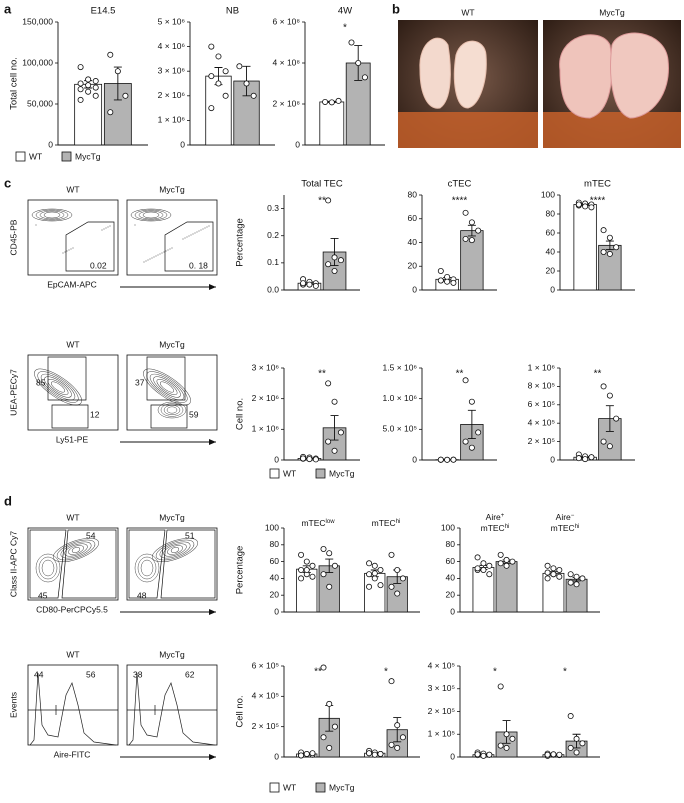 This screenshot has width=684, height=803. I want to click on y-tick-label: 8 × 10⁵, so click(541, 386).